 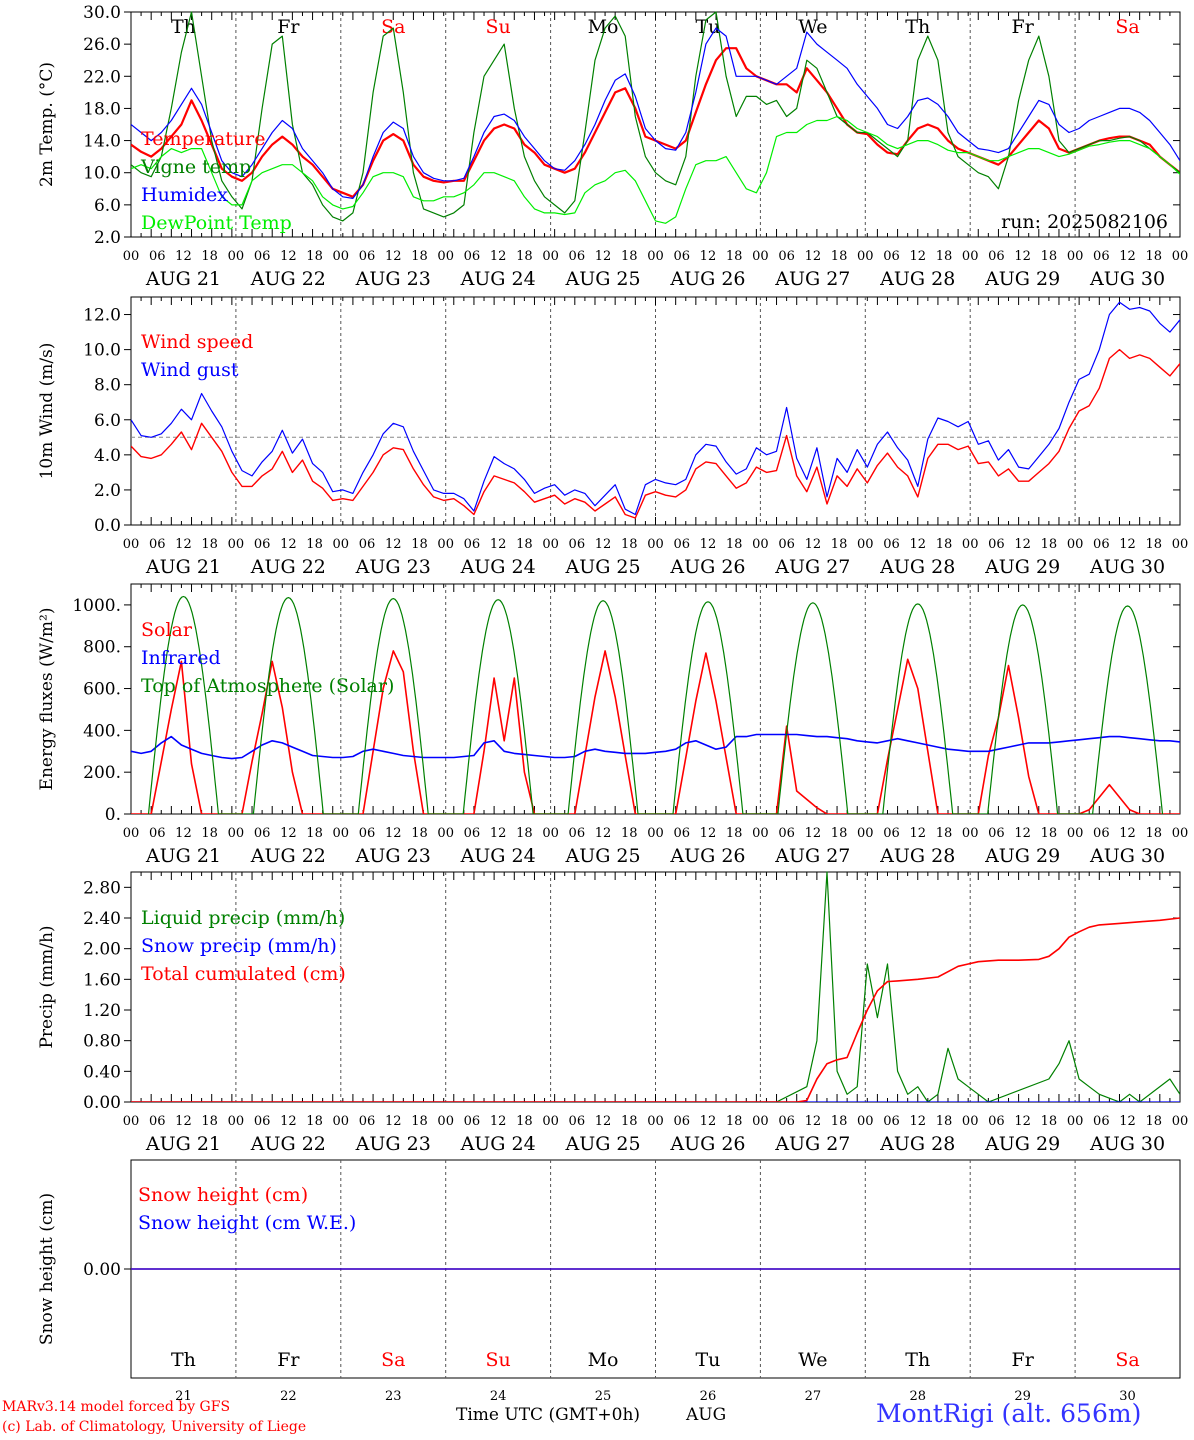 I want to click on weekday-label: Tu, so click(x=707, y=1360).